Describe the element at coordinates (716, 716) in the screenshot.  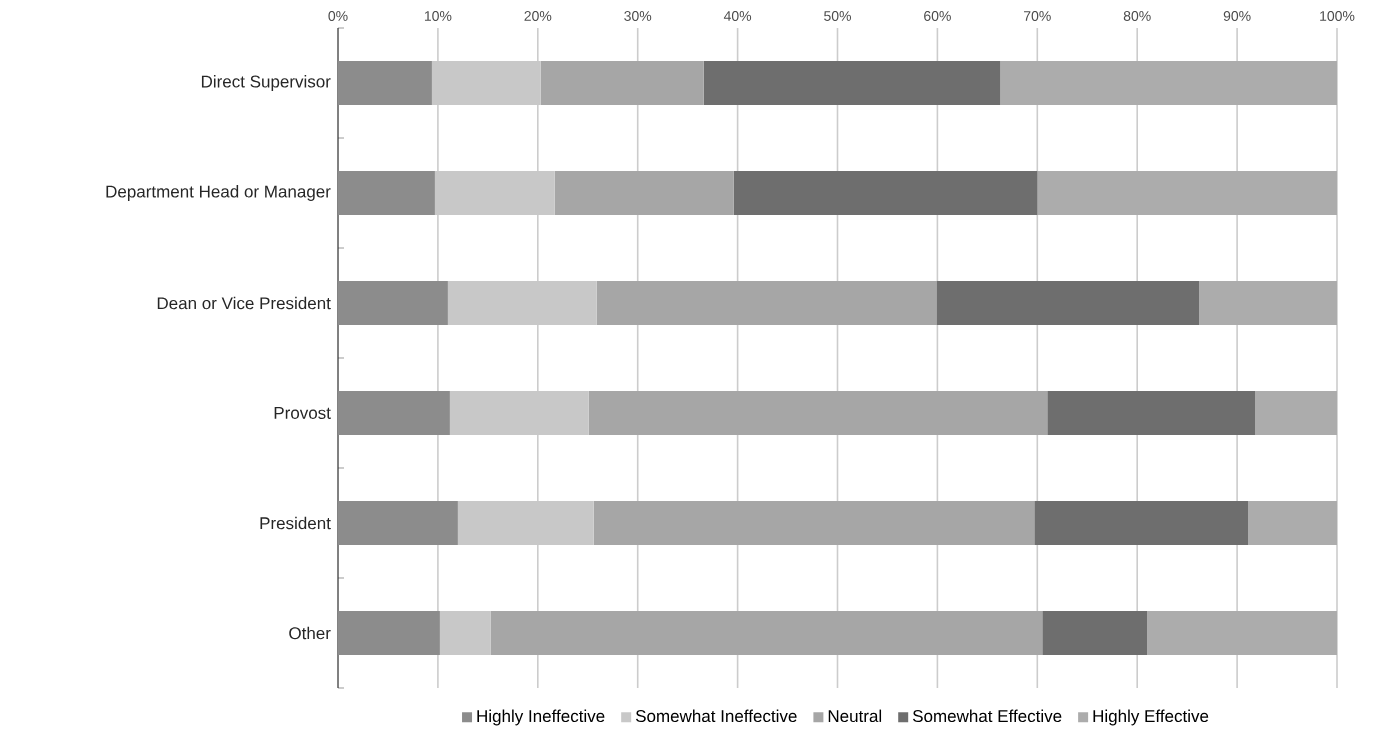
I see `legend-label: Somewhat Ineffective` at that location.